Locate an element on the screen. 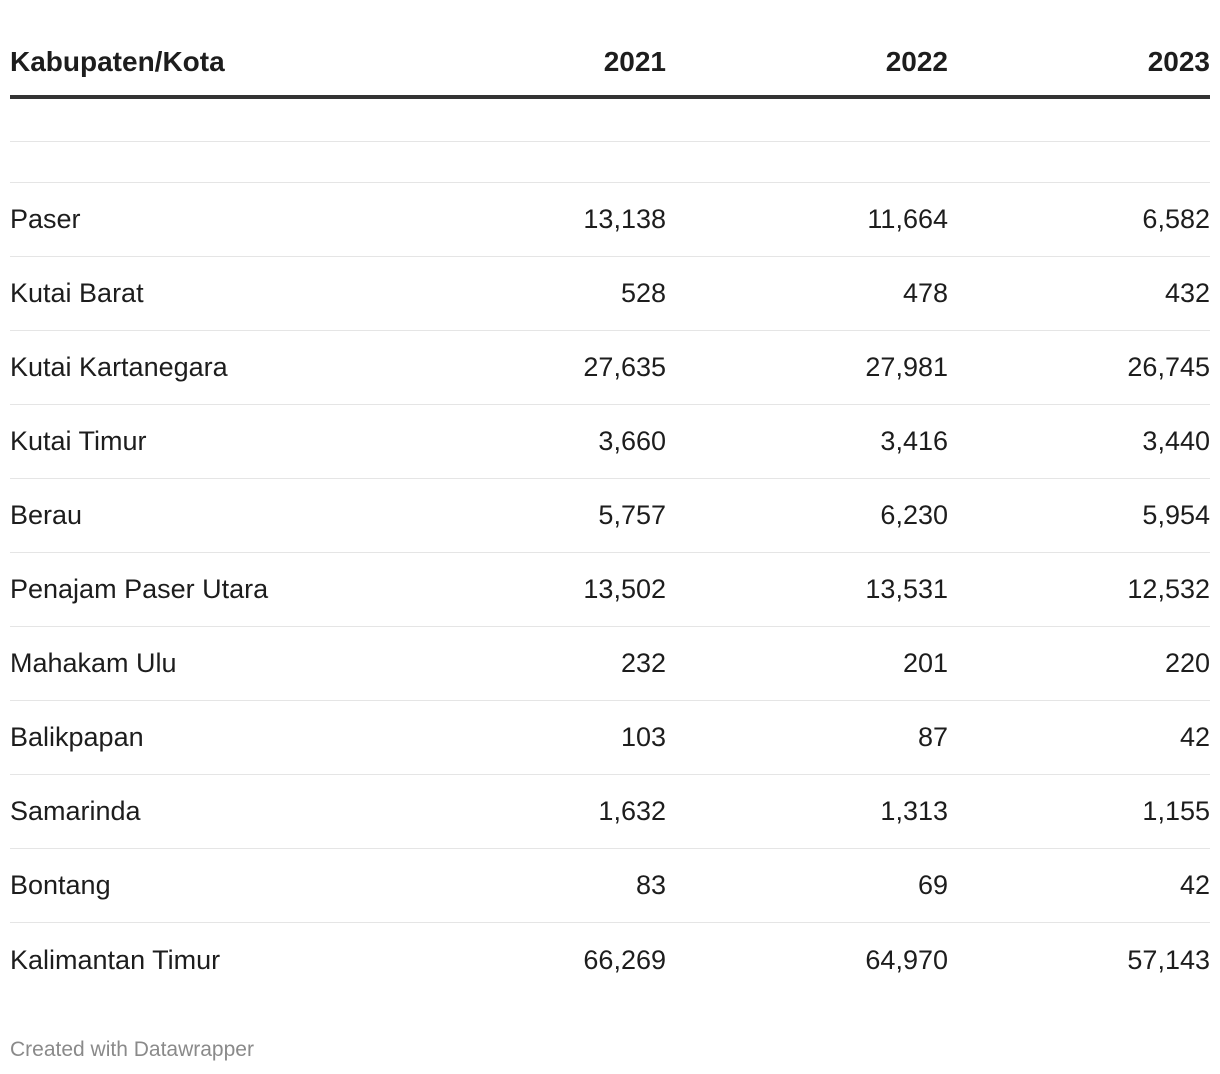  value-2023-cell: 12,532 is located at coordinates (1168, 589).